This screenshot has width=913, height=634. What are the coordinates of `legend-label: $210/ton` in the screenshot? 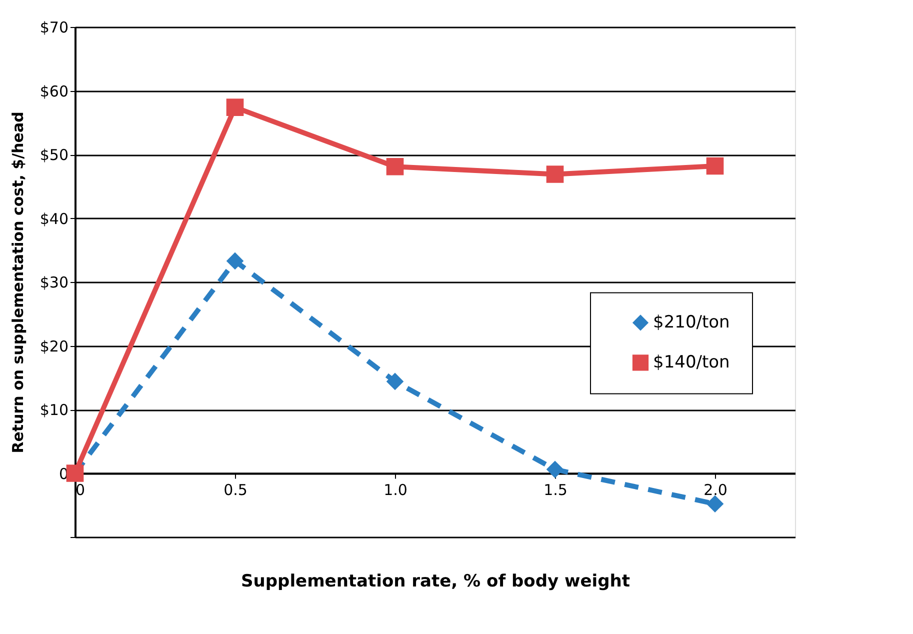 It's located at (691, 322).